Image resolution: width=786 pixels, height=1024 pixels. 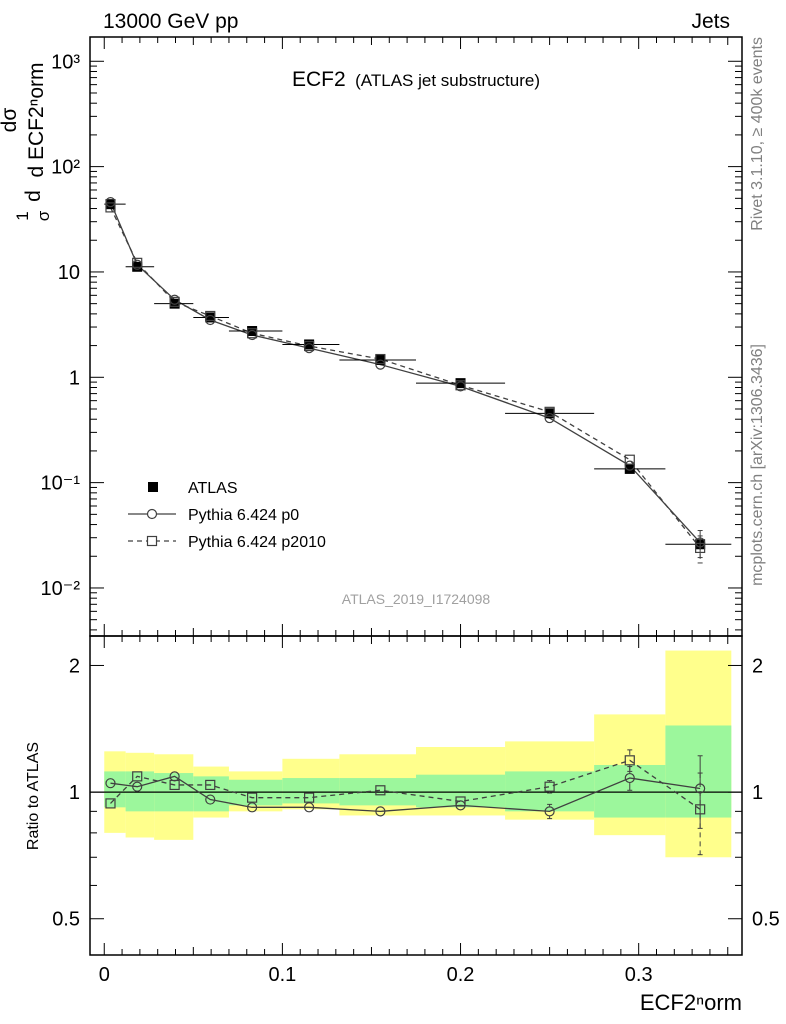 What do you see at coordinates (461, 975) in the screenshot?
I see `x-tick-label: 0.2` at bounding box center [461, 975].